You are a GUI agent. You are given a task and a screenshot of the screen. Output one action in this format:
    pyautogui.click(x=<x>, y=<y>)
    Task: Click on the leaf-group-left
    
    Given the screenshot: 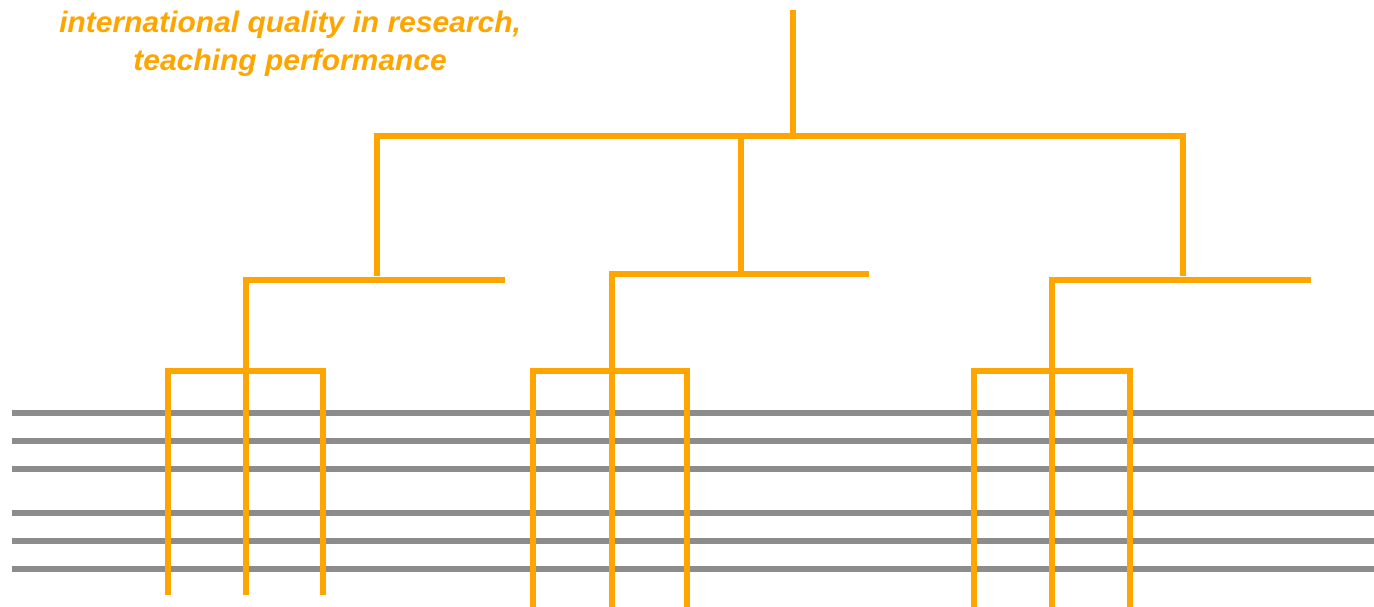 What is the action you would take?
    pyautogui.click(x=245, y=481)
    